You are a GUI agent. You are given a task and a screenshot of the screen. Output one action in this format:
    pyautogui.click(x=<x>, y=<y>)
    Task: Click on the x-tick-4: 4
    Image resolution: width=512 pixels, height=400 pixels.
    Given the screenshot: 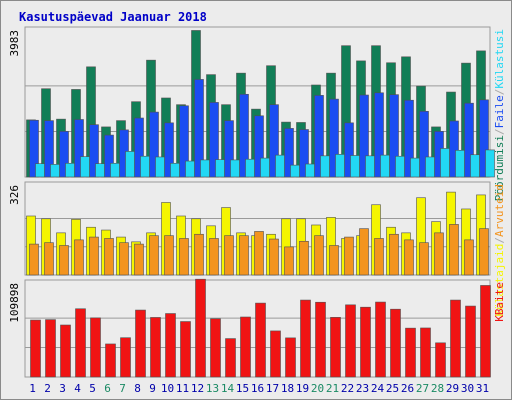 What is the action you would take?
    pyautogui.click(x=77, y=388)
    